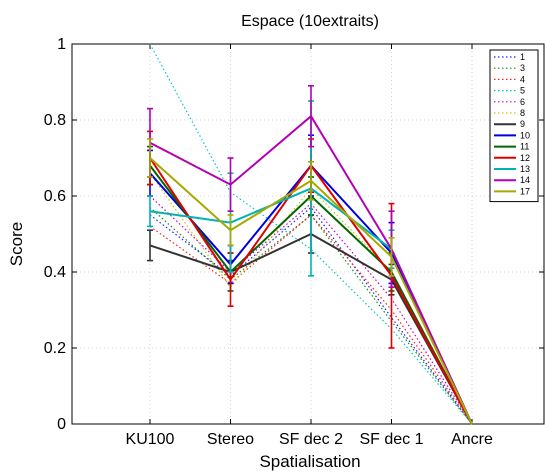 The image size is (545, 473). What do you see at coordinates (522, 102) in the screenshot?
I see `legend-label-6: 6` at bounding box center [522, 102].